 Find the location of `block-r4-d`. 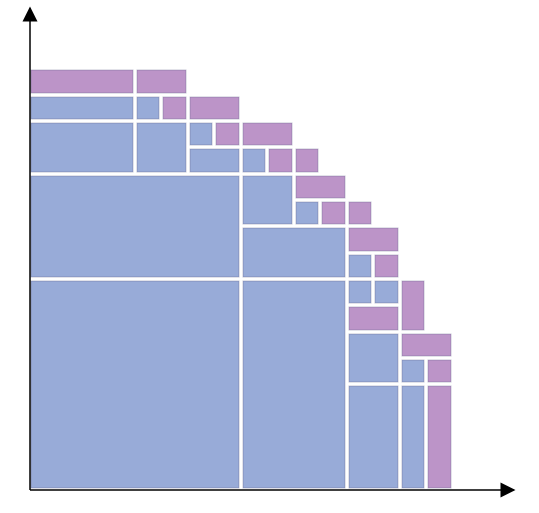

block-r4-d is located at coordinates (267, 200).